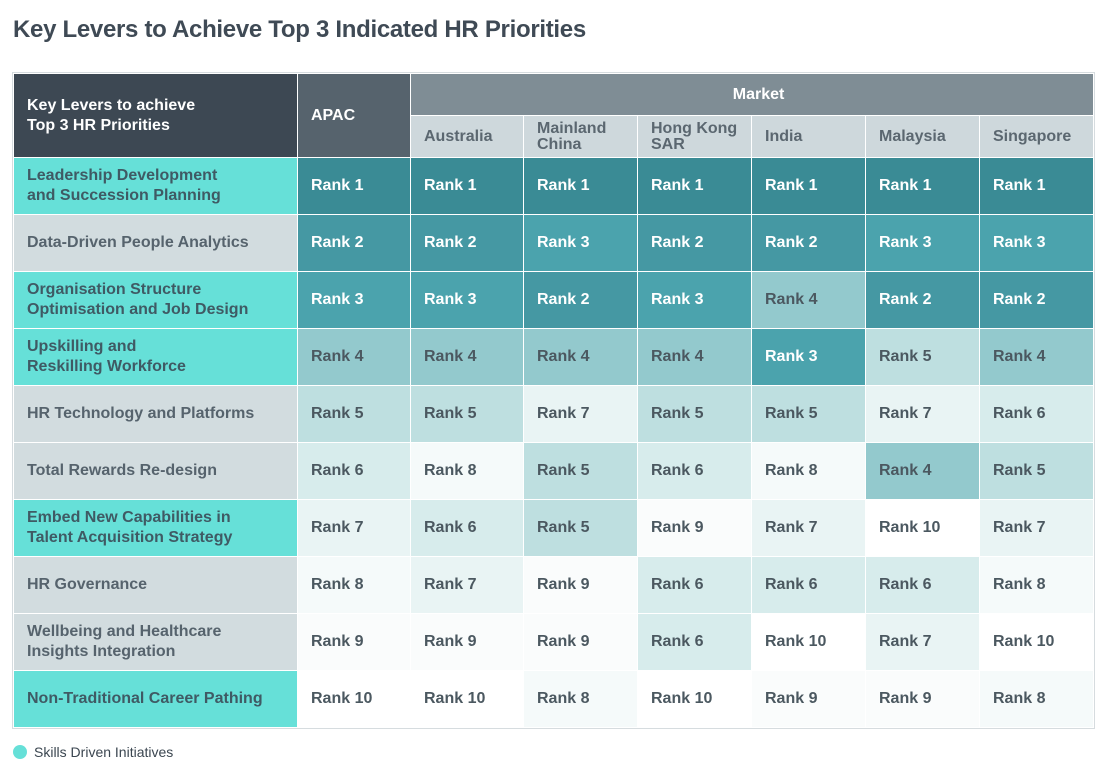 The width and height of the screenshot is (1112, 776). Describe the element at coordinates (1032, 136) in the screenshot. I see `column-header-line: Singapore` at that location.